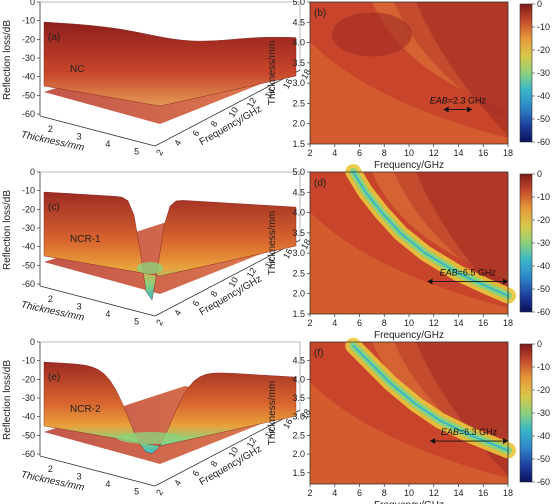 The width and height of the screenshot is (554, 504). Describe the element at coordinates (136, 491) in the screenshot. I see `thickness-tick-label: 5` at that location.